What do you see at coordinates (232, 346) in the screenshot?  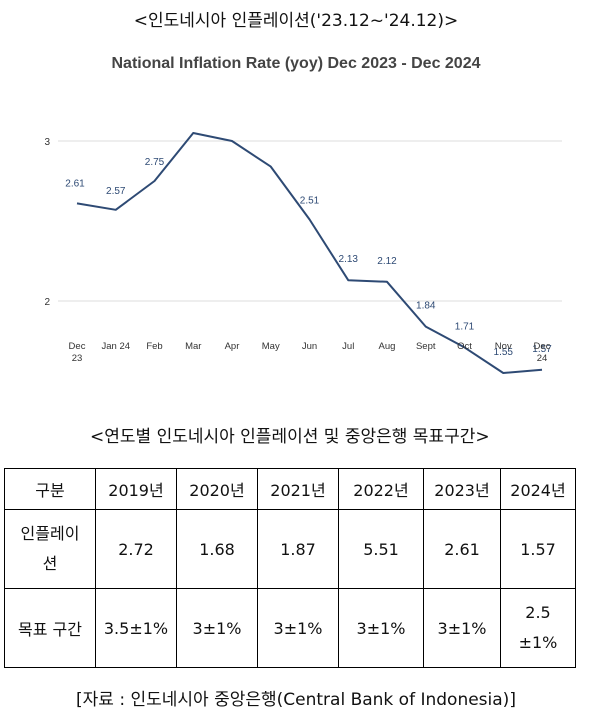 I see `x-tick-label: Apr` at bounding box center [232, 346].